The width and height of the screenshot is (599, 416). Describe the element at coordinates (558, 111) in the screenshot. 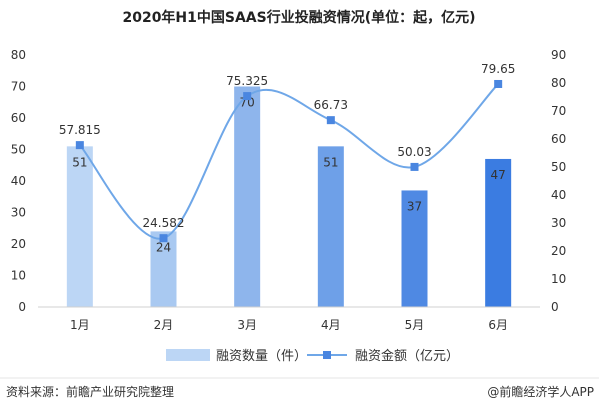

I see `right-axis-tick-label: 70` at that location.